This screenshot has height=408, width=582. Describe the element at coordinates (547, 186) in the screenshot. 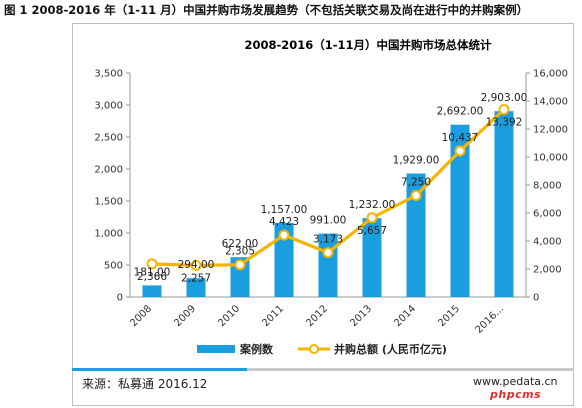

I see `right-tick-label: 8,000` at that location.